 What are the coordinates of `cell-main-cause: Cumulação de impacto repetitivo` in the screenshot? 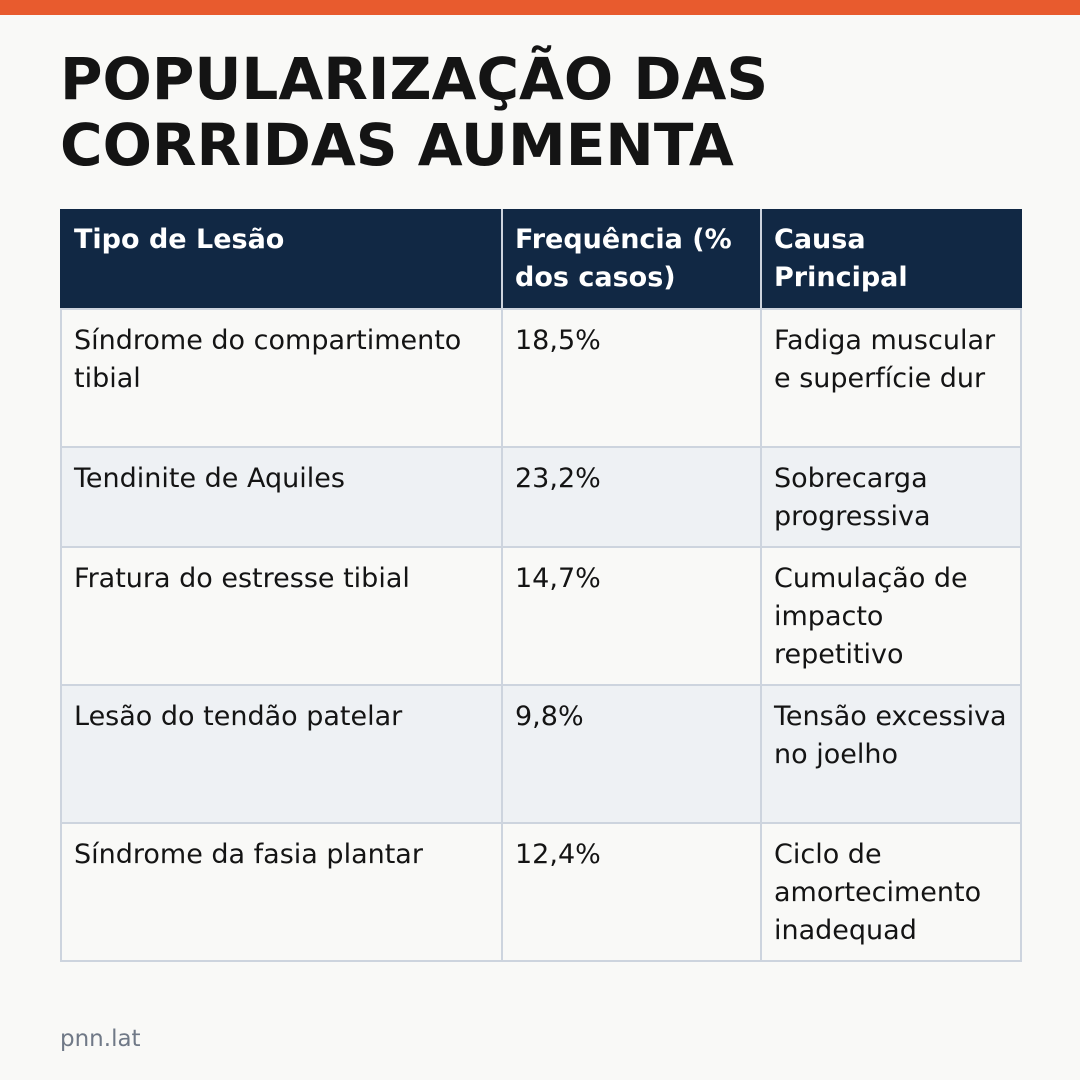 It's located at (891, 616).